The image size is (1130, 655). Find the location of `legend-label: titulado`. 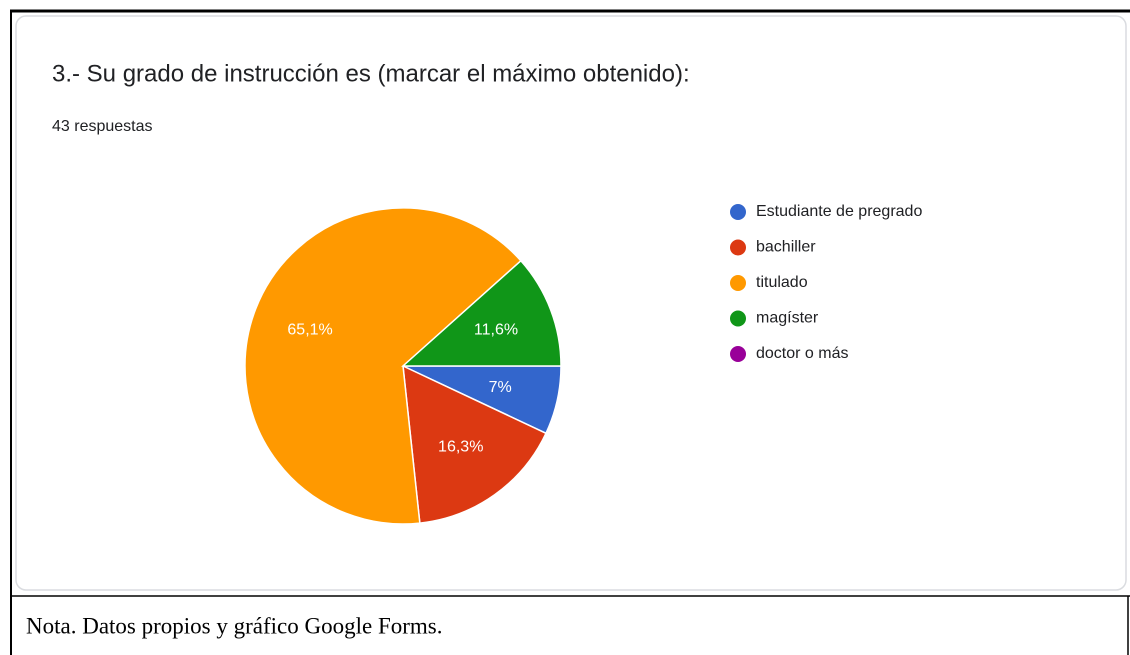

legend-label: titulado is located at coordinates (782, 282).